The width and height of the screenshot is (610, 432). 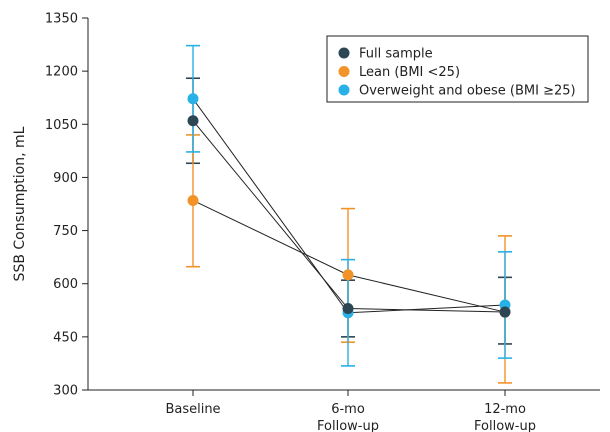 What do you see at coordinates (192, 409) in the screenshot?
I see `x-tick-label: Baseline` at bounding box center [192, 409].